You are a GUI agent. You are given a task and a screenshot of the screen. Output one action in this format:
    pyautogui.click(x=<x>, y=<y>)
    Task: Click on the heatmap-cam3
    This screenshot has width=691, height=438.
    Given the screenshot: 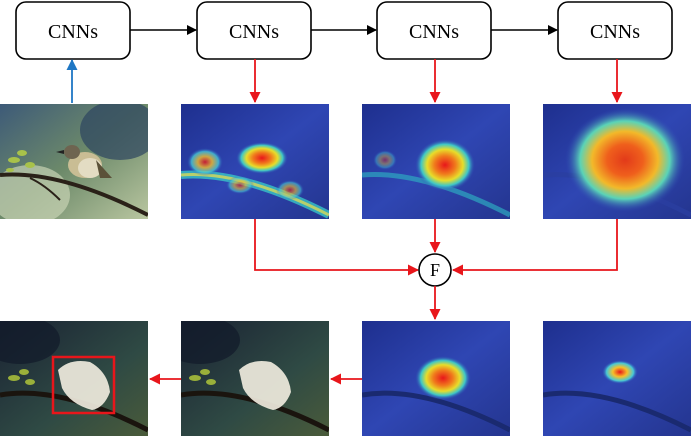 What is the action you would take?
    pyautogui.click(x=617, y=161)
    